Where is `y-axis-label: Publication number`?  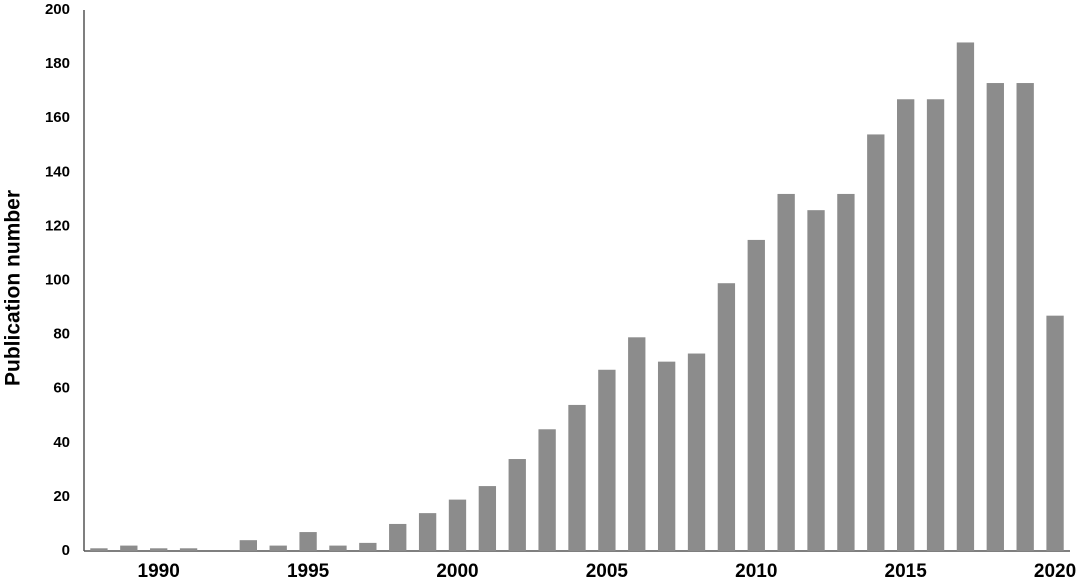
y-axis-label: Publication number is located at coordinates (13, 288).